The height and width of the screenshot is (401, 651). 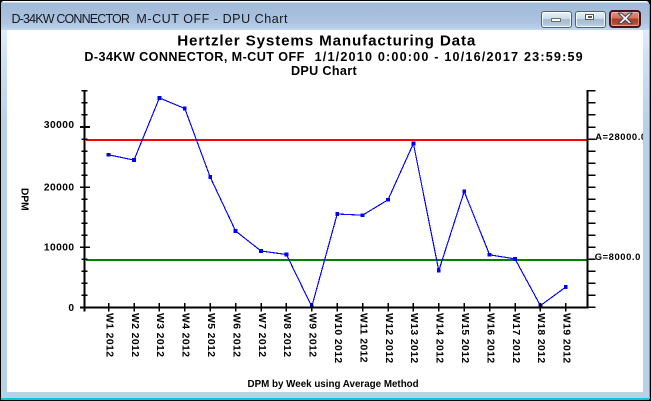 I want to click on svg-text: W12 2012, so click(x=388, y=338).